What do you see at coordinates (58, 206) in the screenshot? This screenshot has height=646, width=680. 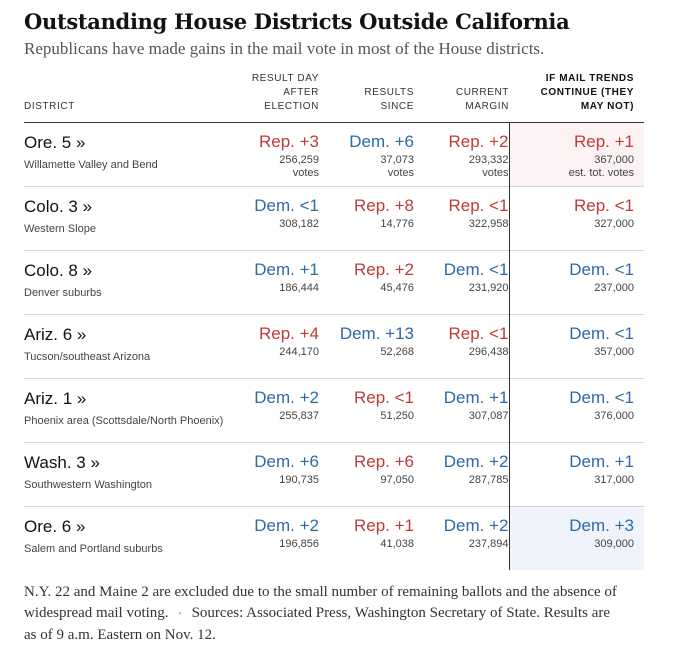 I see `district-link: Colo. 3 »` at bounding box center [58, 206].